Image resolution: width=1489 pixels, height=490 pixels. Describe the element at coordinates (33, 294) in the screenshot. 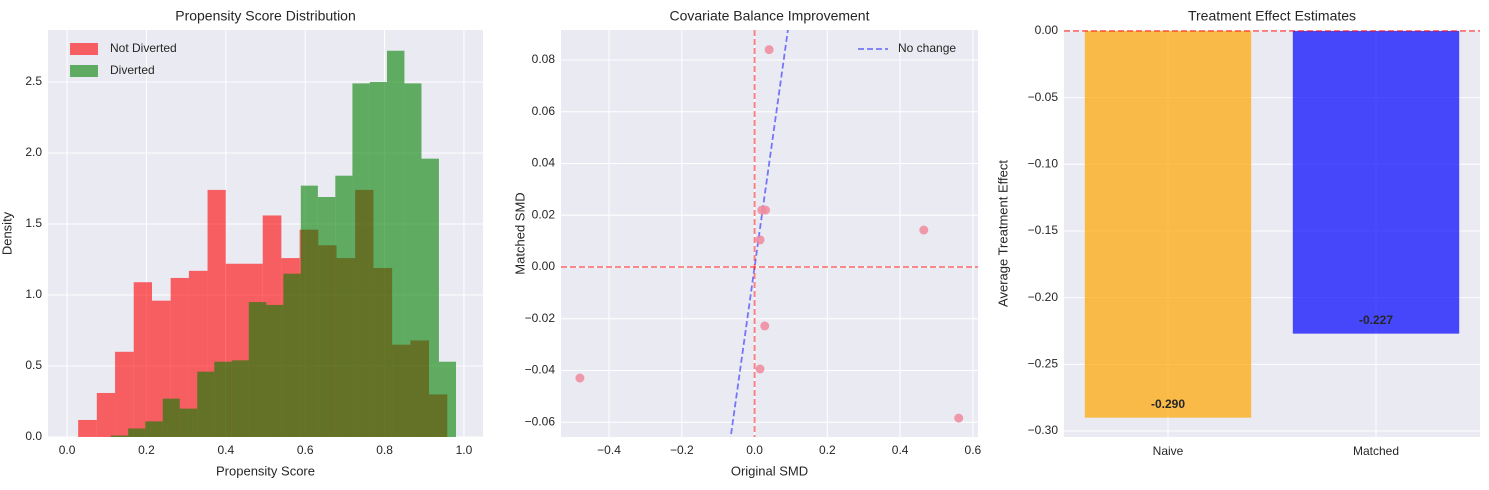

I see `y-tick-label: 1.0` at that location.